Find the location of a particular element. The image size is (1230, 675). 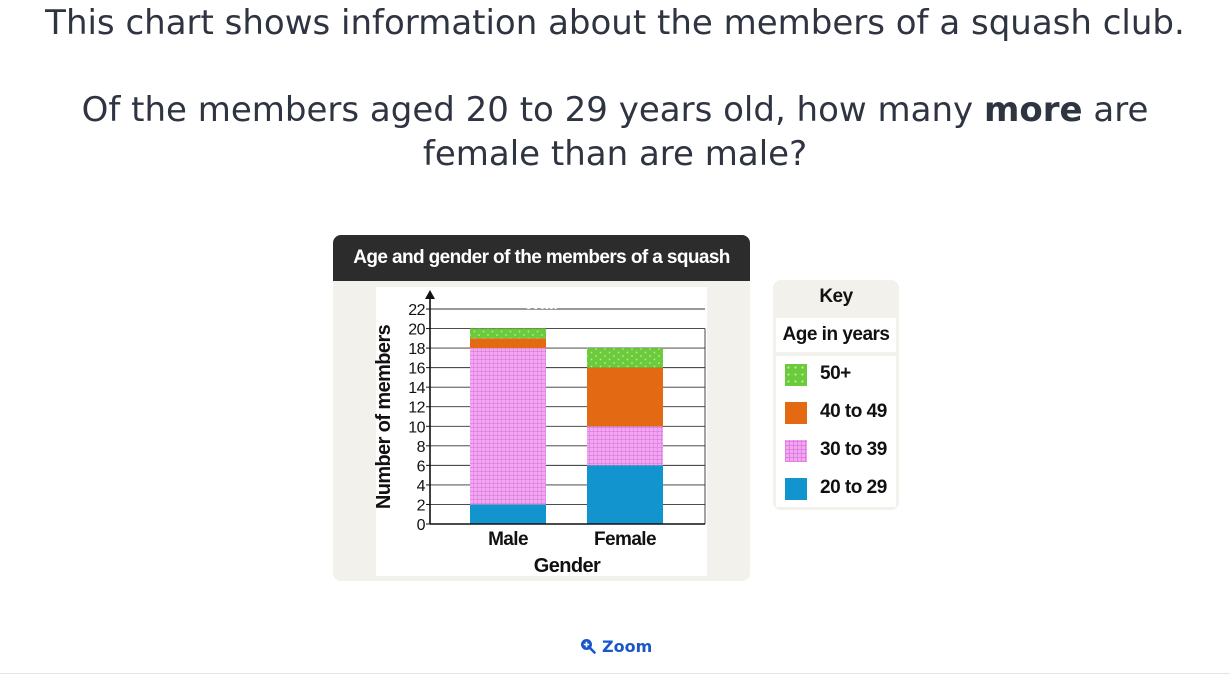

legend-item: 30 to 39 is located at coordinates (836, 451).